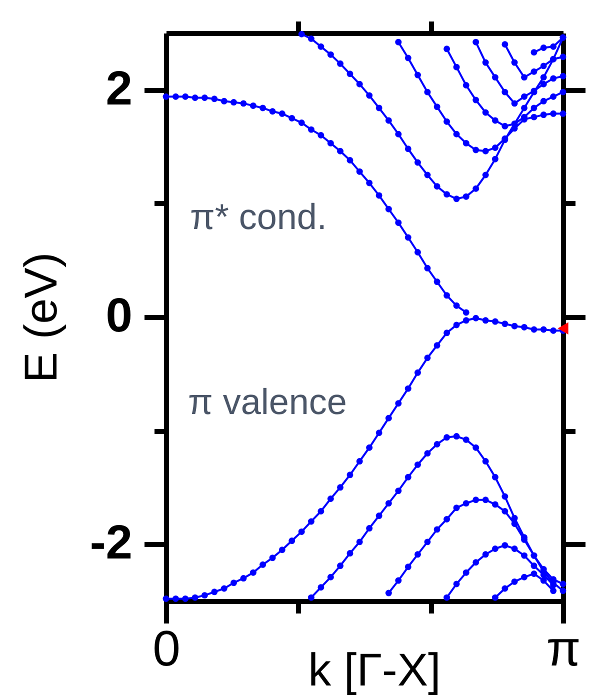 The image size is (590, 699). I want to click on x-tick-label: π, so click(563, 648).